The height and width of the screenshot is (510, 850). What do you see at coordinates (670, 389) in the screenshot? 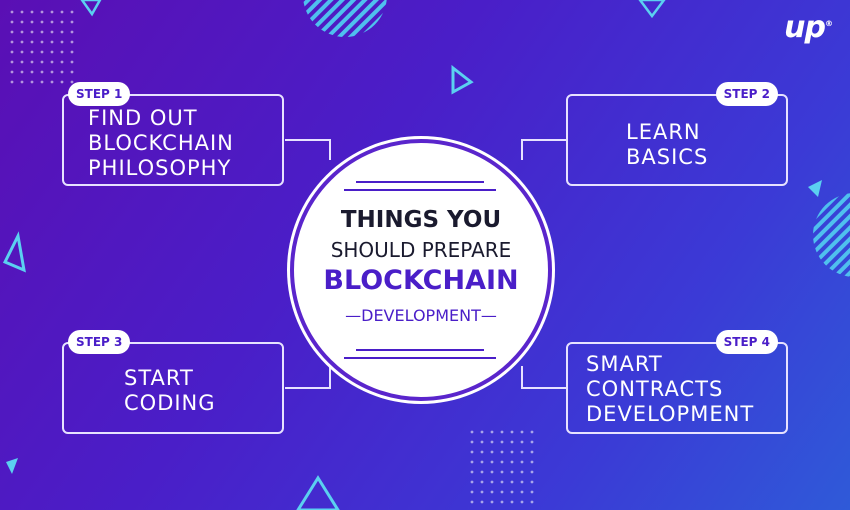
I see `step-4-text: SMART CONTRACTS DEVELOPMENT` at bounding box center [670, 389].